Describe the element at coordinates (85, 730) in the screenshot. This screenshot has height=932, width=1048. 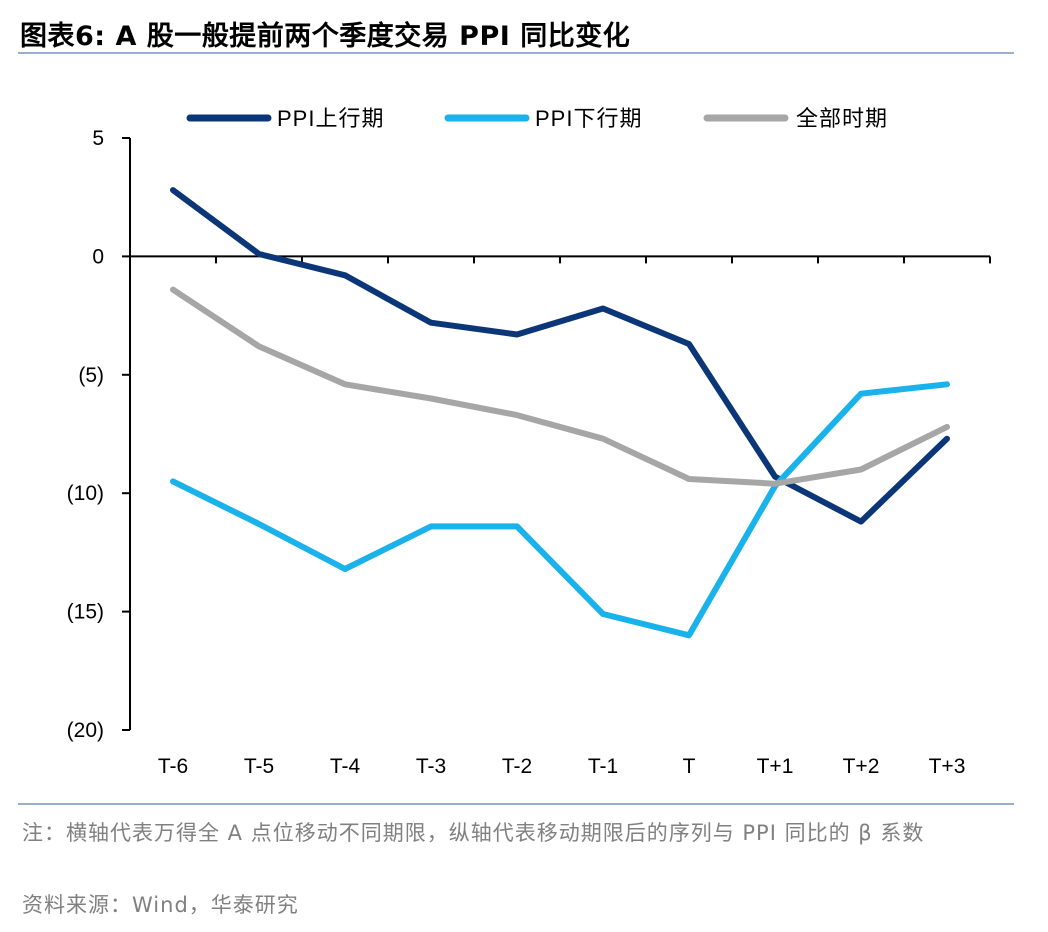
I see `y-tick-label: (20)` at that location.